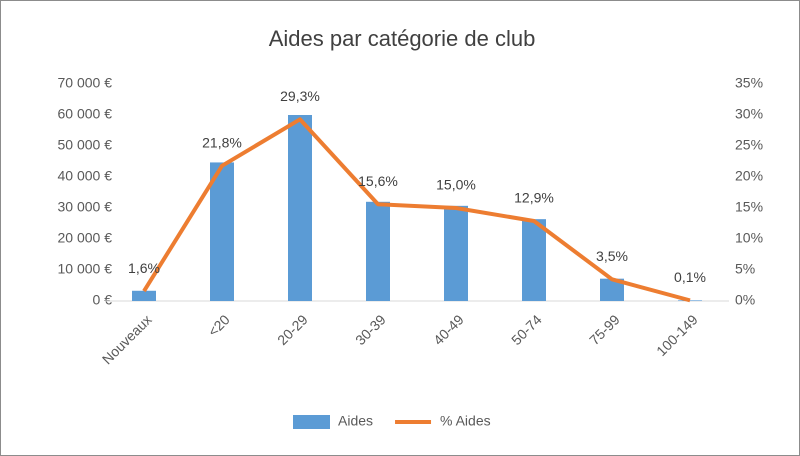 The image size is (800, 456). What do you see at coordinates (465, 421) in the screenshot?
I see `legend-label: % Aides` at bounding box center [465, 421].